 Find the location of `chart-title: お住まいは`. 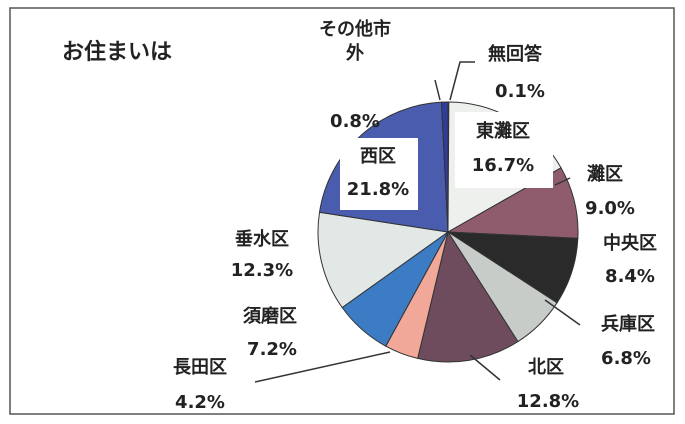

chart-title: お住まいは is located at coordinates (117, 52).